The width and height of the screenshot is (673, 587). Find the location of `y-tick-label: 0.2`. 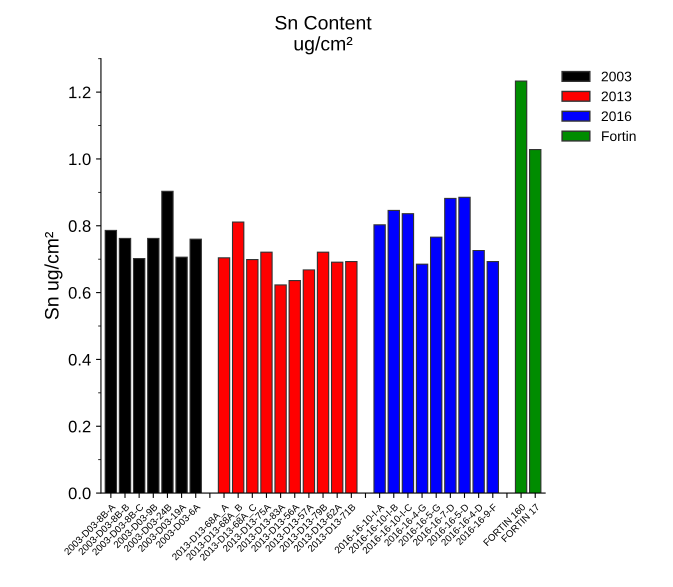

y-tick-label: 0.2 is located at coordinates (79, 426).